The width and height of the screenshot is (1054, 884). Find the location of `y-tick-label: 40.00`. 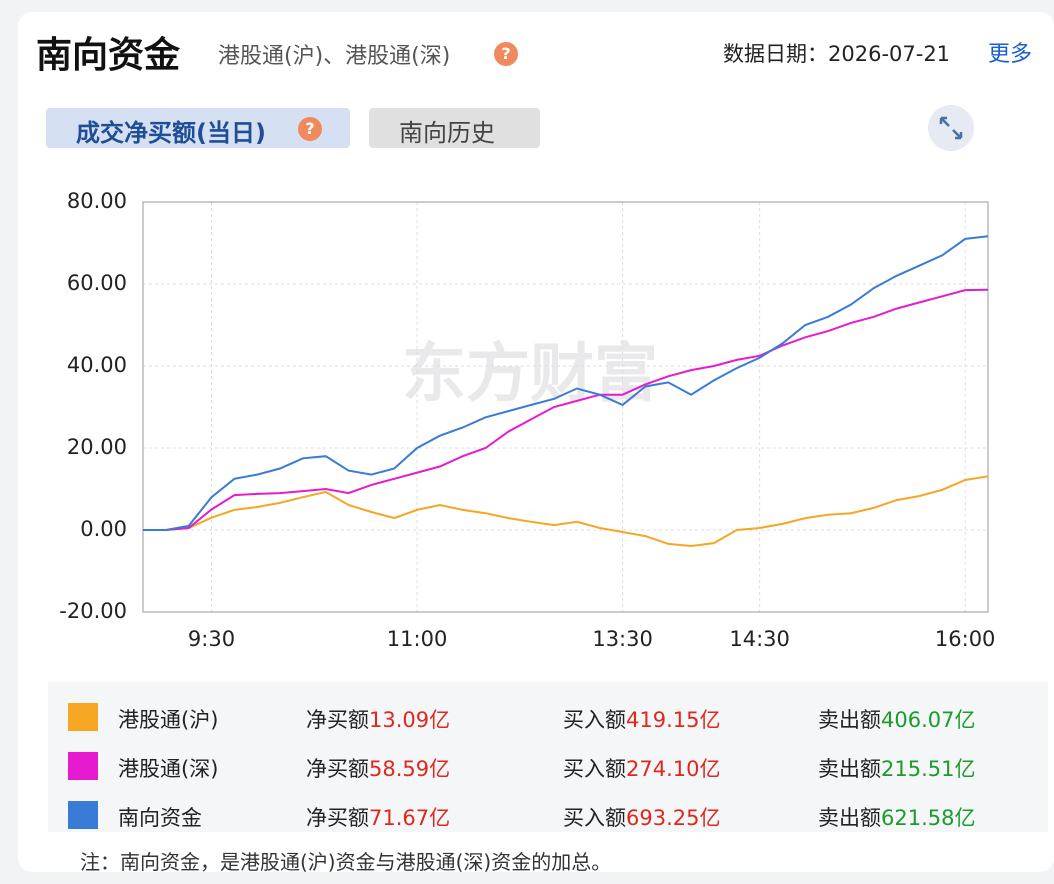

y-tick-label: 40.00 is located at coordinates (97, 365).